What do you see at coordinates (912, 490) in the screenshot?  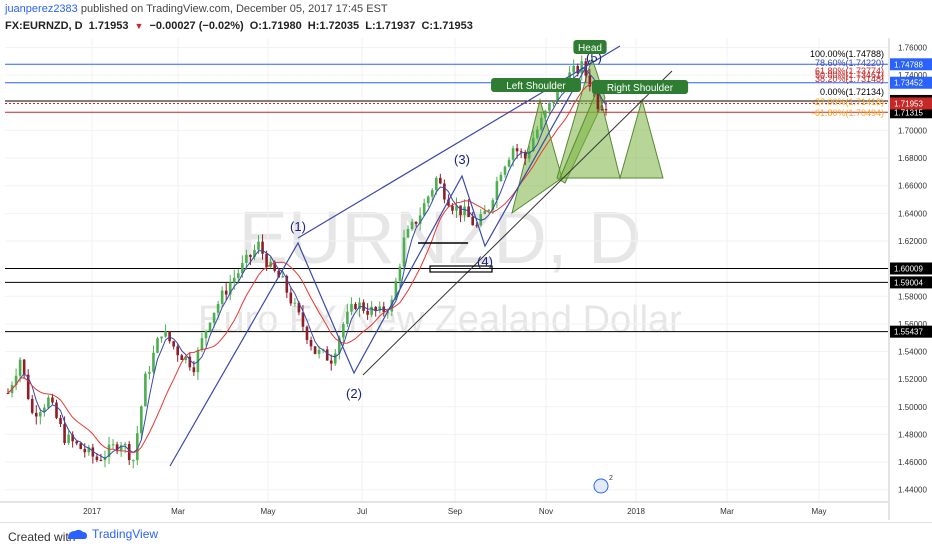 I see `y-tick-label: 1.44000` at bounding box center [912, 490].